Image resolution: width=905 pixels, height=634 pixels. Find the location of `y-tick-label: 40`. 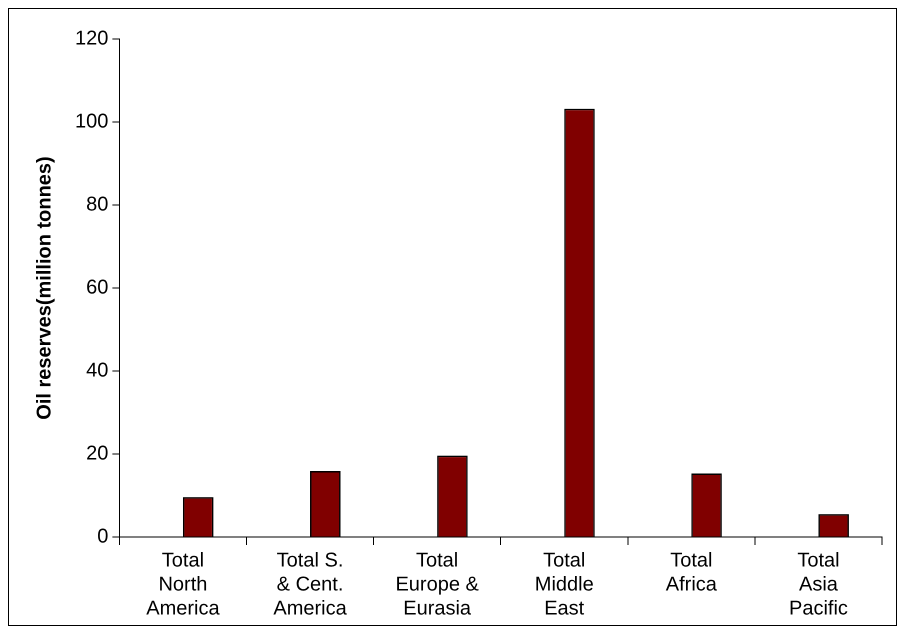

y-tick-label: 40 is located at coordinates (97, 371).